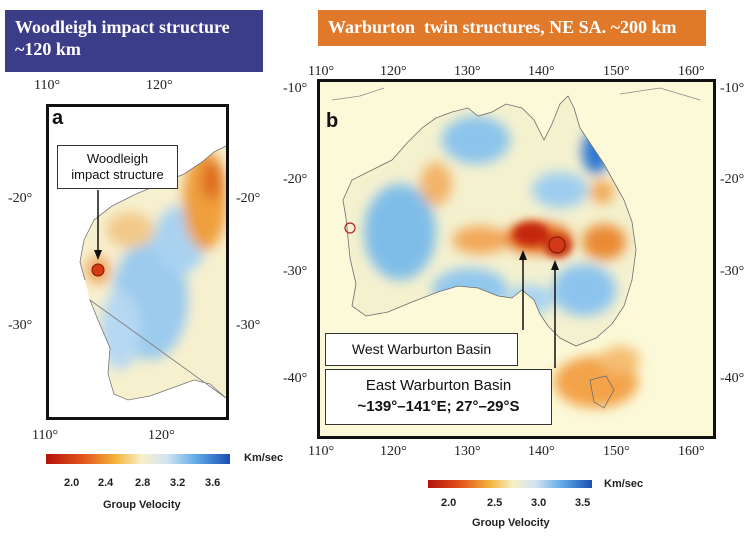  I want to click on panel-a-lat-left-30: -30°, so click(20, 325).